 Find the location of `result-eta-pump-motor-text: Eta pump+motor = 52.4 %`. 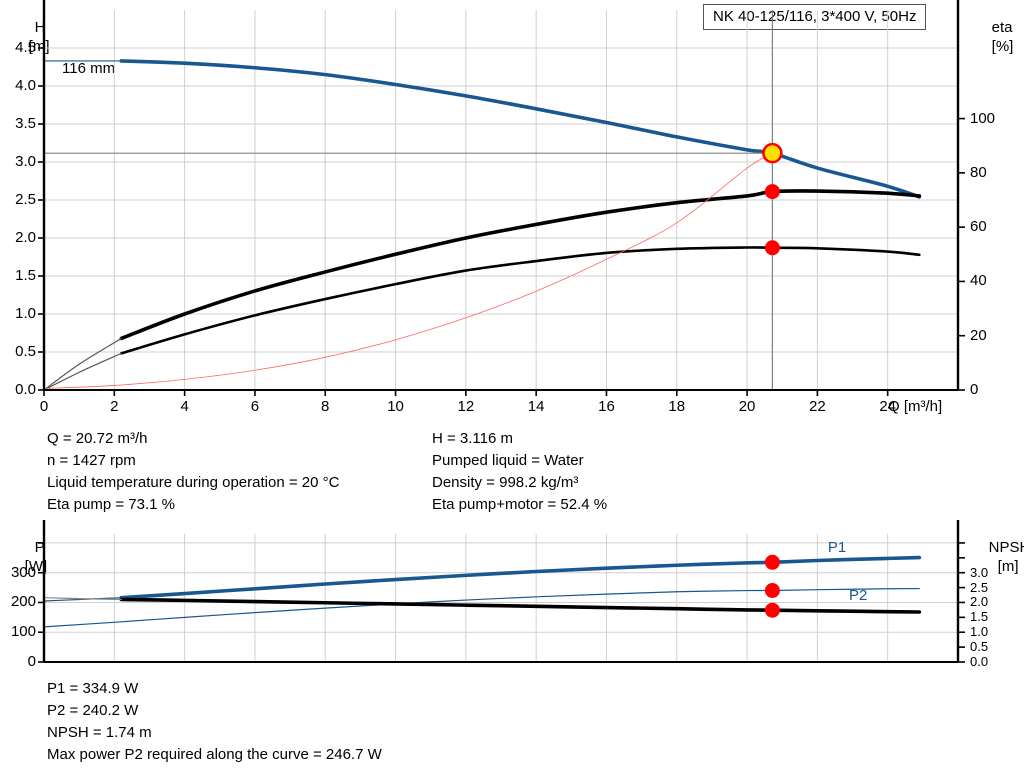

result-eta-pump-motor-text: Eta pump+motor = 52.4 % is located at coordinates (520, 504).